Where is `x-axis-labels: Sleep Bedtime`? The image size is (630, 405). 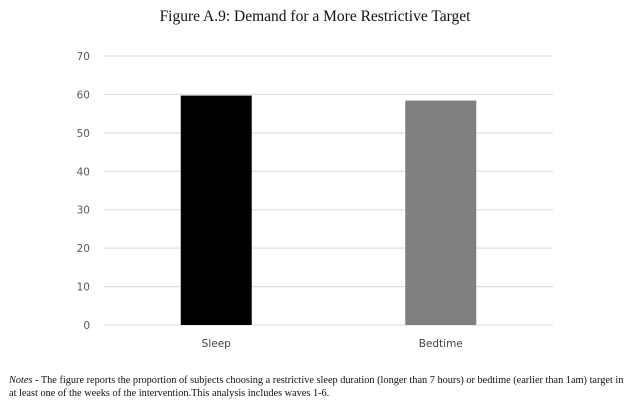
x-axis-labels: Sleep Bedtime is located at coordinates (332, 344).